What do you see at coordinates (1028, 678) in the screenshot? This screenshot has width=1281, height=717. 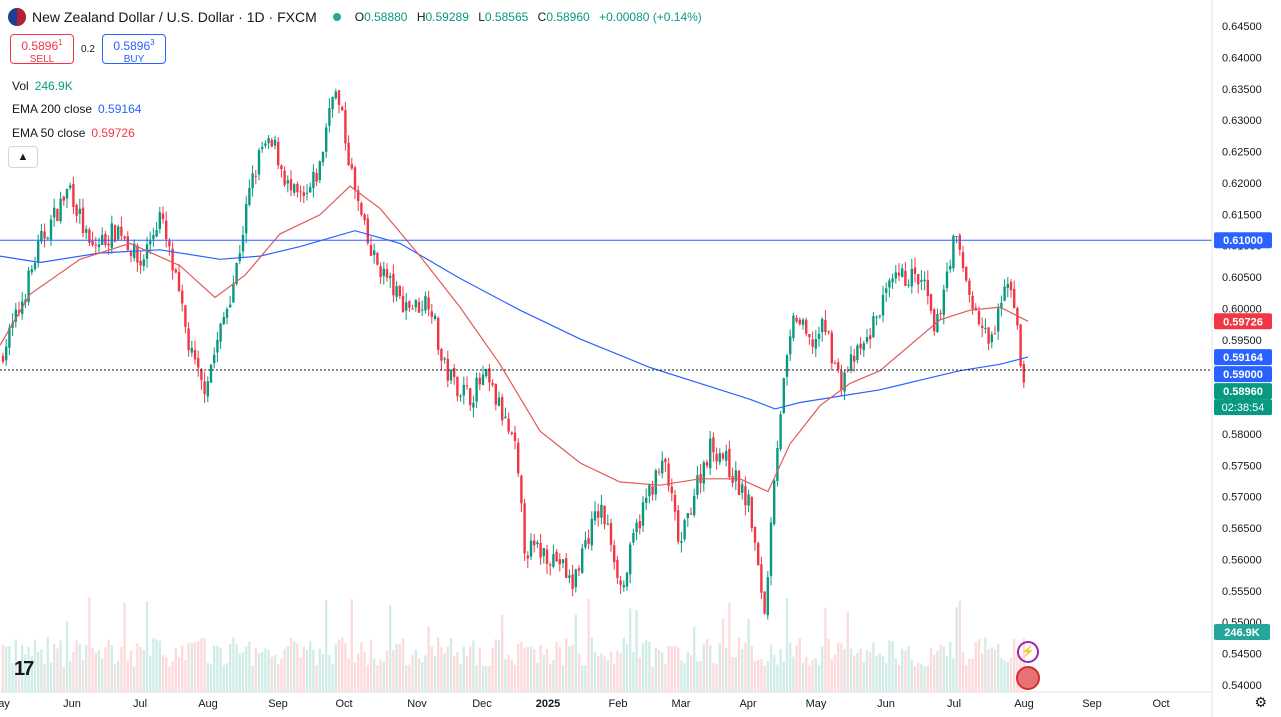 I see `us-flag-event-icon` at bounding box center [1028, 678].